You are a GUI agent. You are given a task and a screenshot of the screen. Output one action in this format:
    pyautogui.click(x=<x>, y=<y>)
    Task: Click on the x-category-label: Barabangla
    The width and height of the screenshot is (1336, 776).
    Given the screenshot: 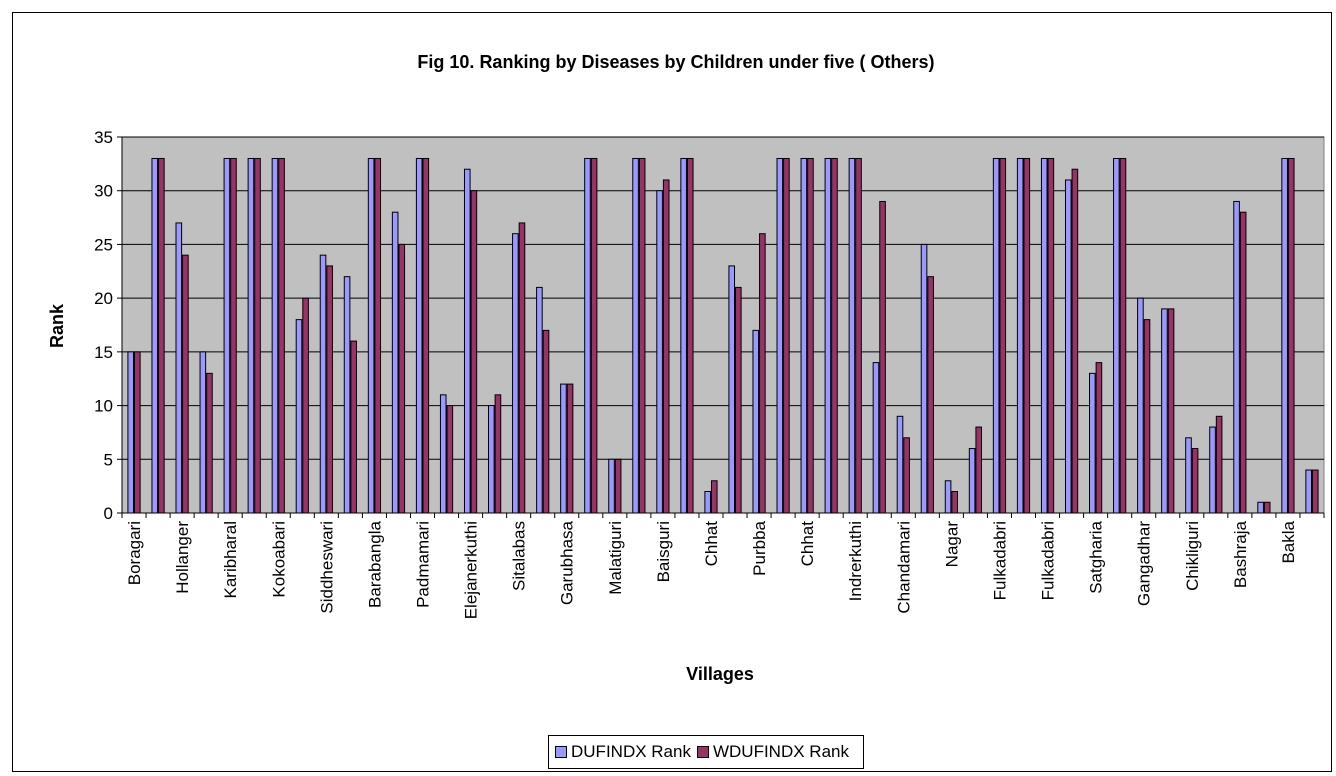 What is the action you would take?
    pyautogui.click(x=374, y=564)
    